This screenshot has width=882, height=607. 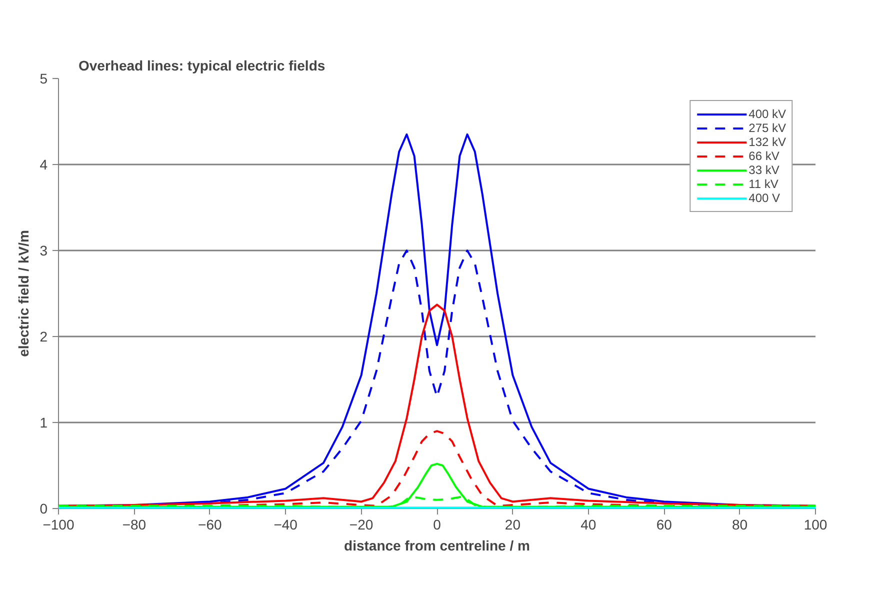 I want to click on y-tick-label: 0, so click(x=44, y=508).